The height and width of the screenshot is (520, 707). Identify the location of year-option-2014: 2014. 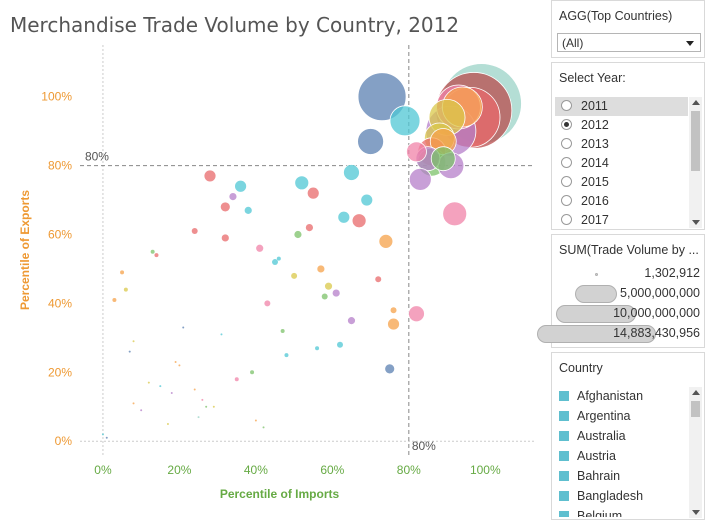
(621, 163).